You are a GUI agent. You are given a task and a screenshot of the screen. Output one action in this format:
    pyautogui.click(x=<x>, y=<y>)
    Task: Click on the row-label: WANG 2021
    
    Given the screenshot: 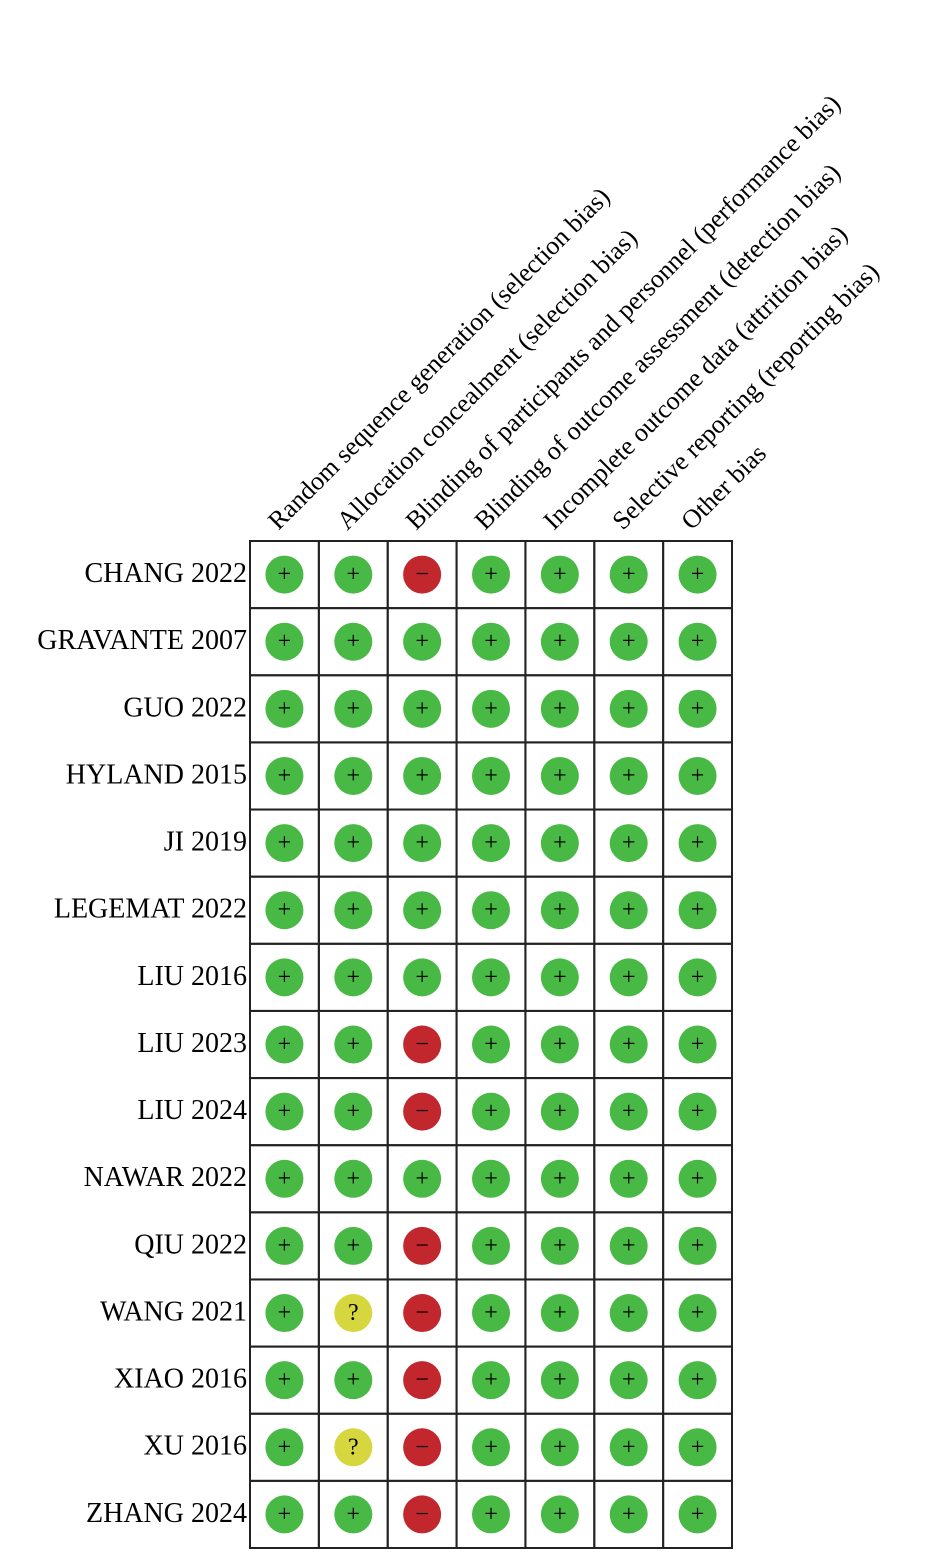 What is the action you would take?
    pyautogui.click(x=173, y=1311)
    